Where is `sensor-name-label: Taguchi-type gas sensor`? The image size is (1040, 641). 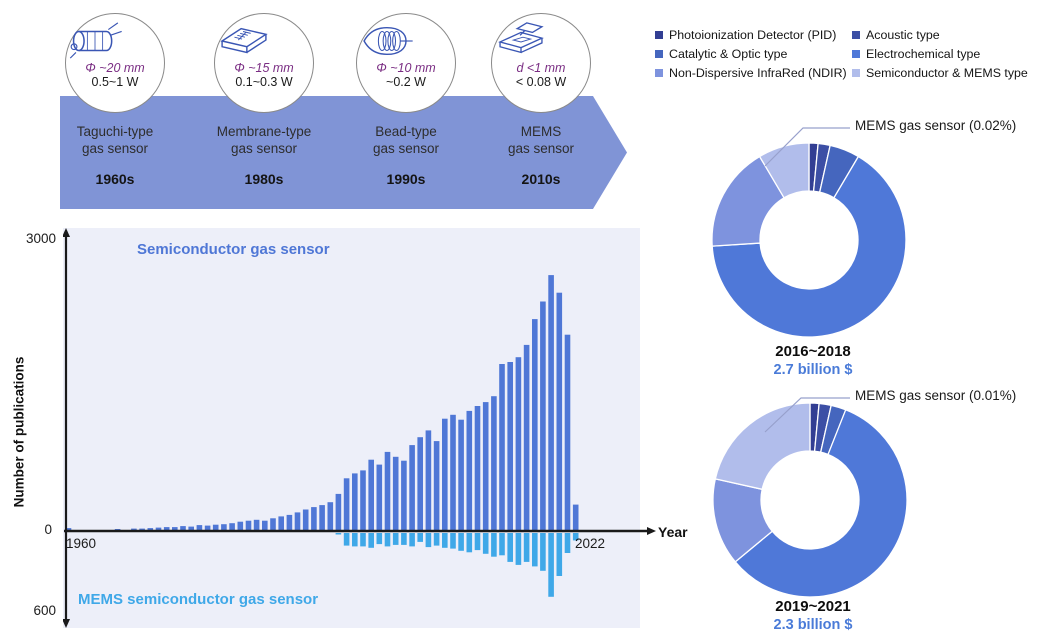
sensor-name-label: Taguchi-type gas sensor is located at coordinates (115, 140).